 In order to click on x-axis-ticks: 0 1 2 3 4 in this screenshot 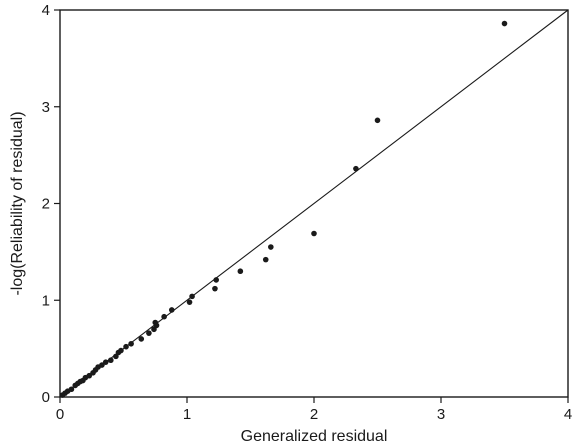, I will do `click(314, 410)`.